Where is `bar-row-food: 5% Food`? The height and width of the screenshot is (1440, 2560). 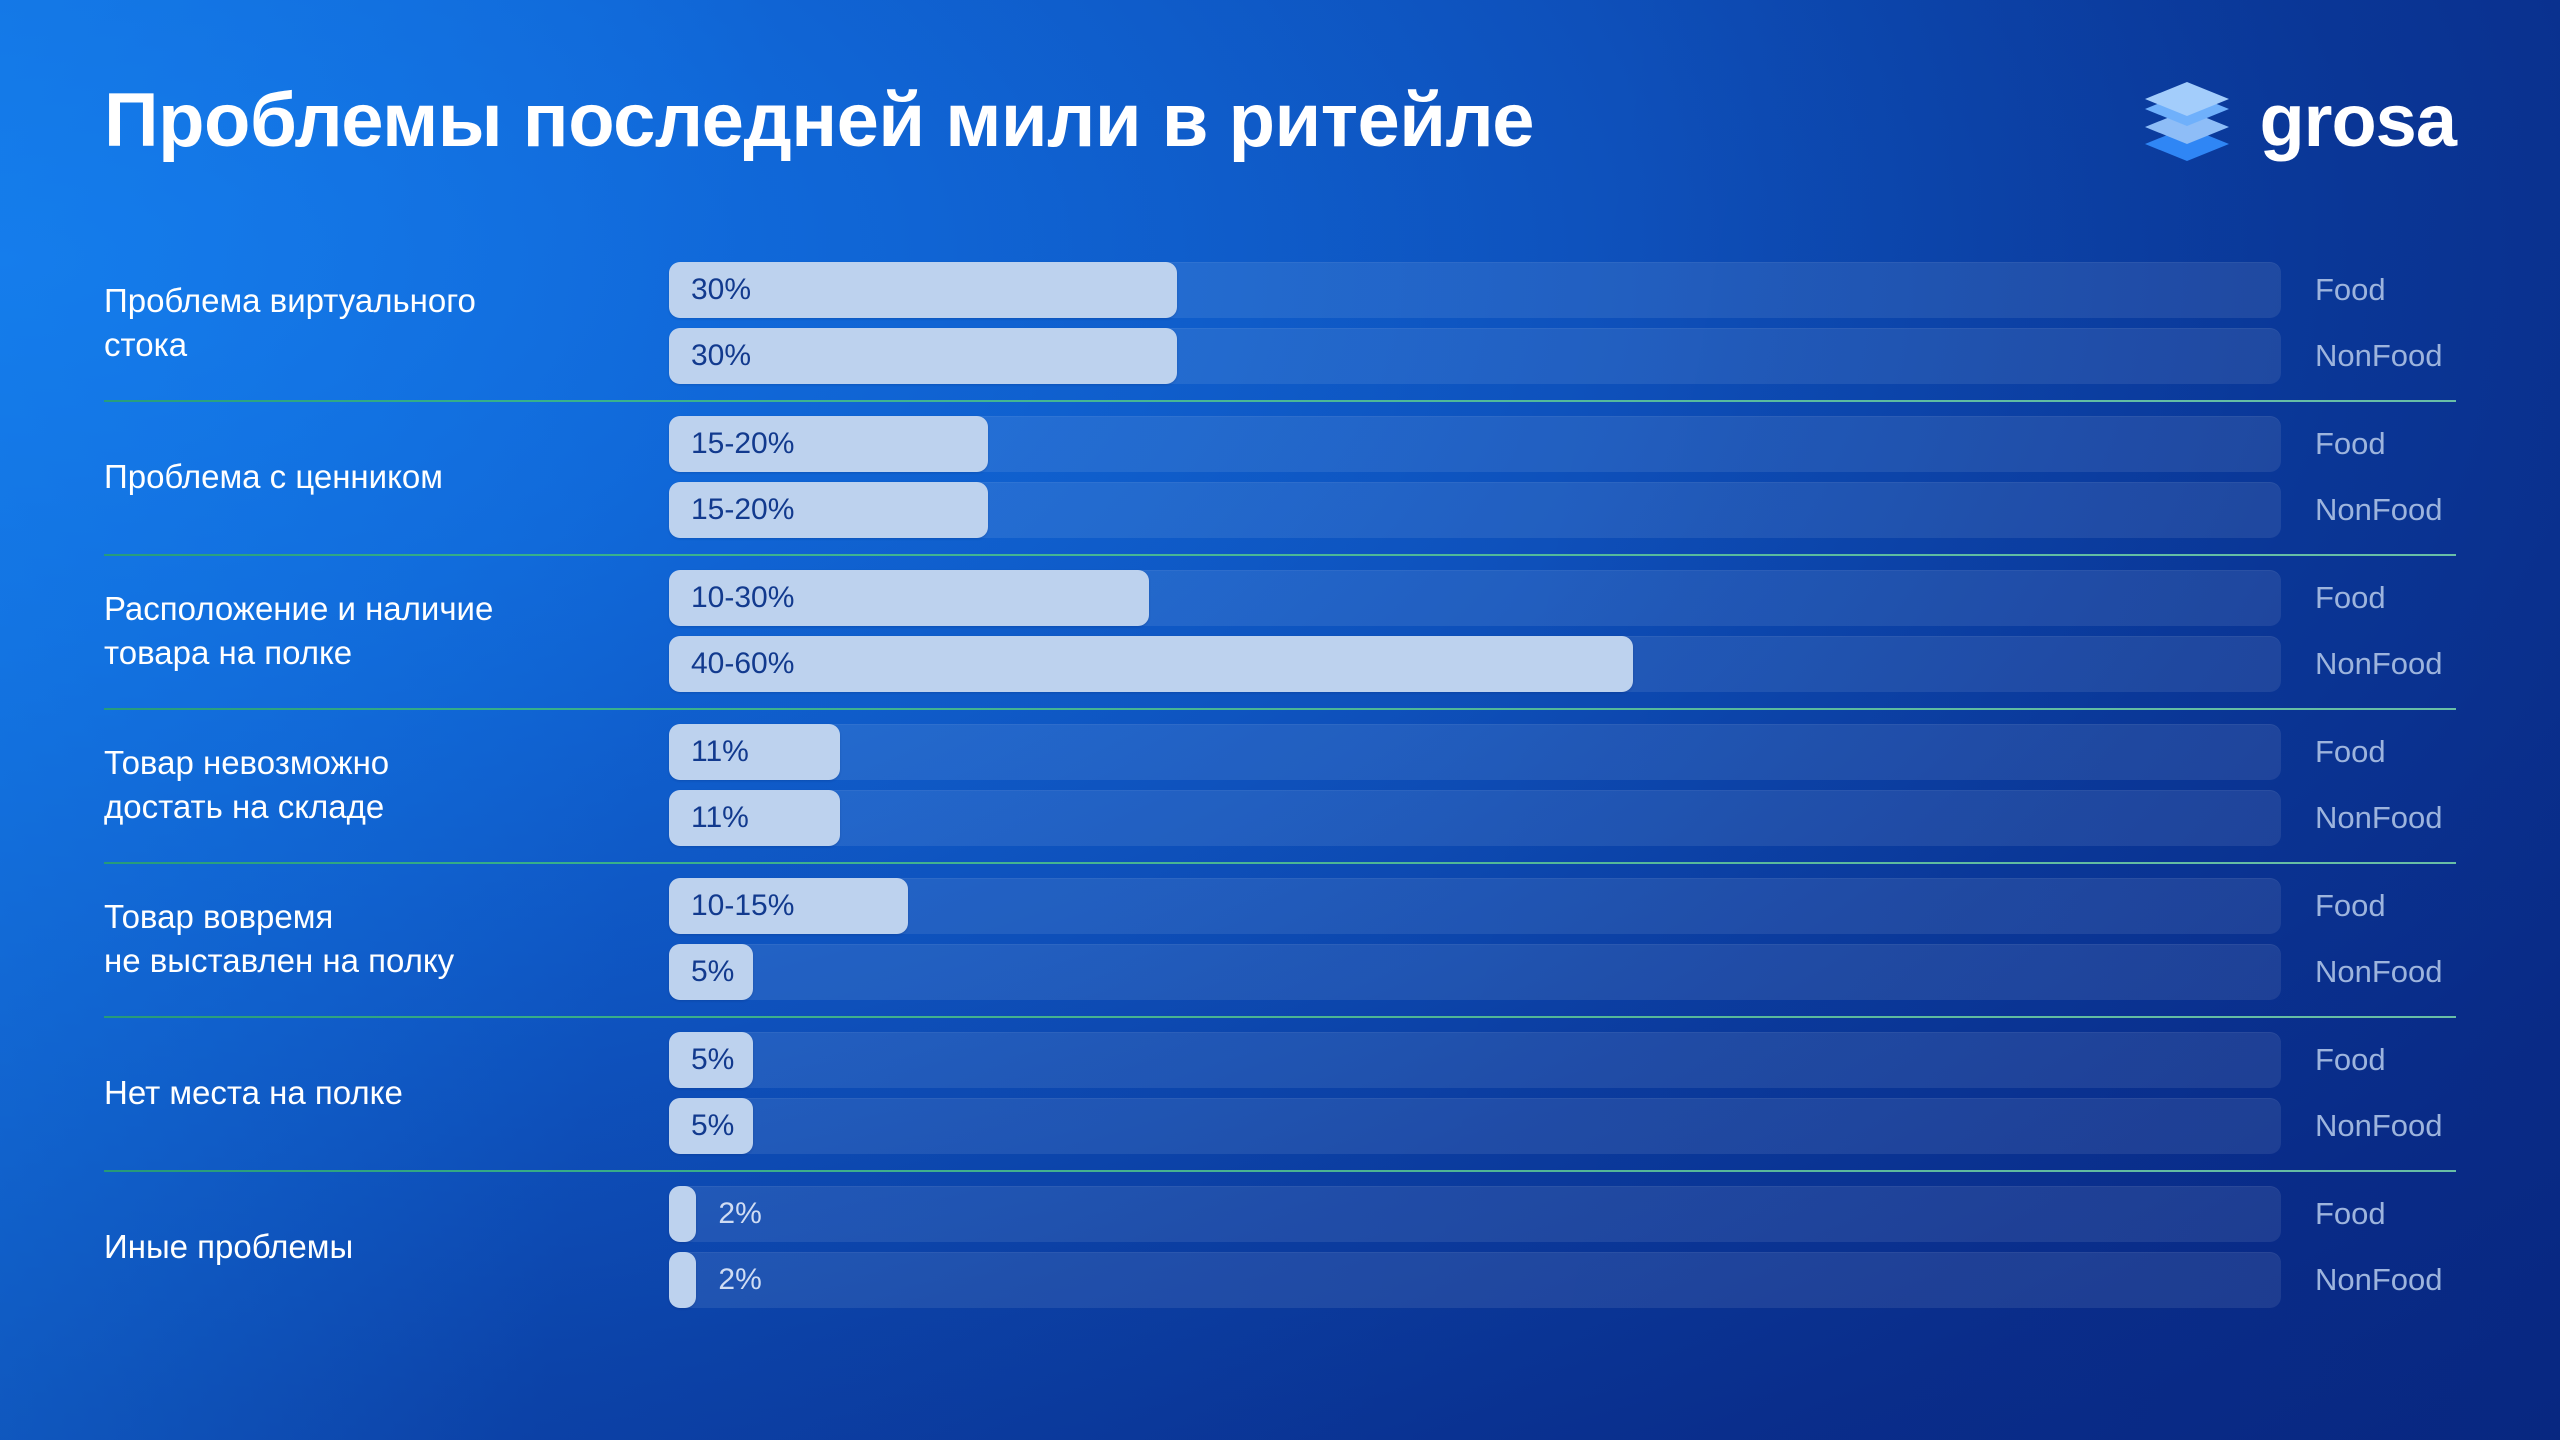
bar-row-food: 5% Food is located at coordinates (1562, 1060).